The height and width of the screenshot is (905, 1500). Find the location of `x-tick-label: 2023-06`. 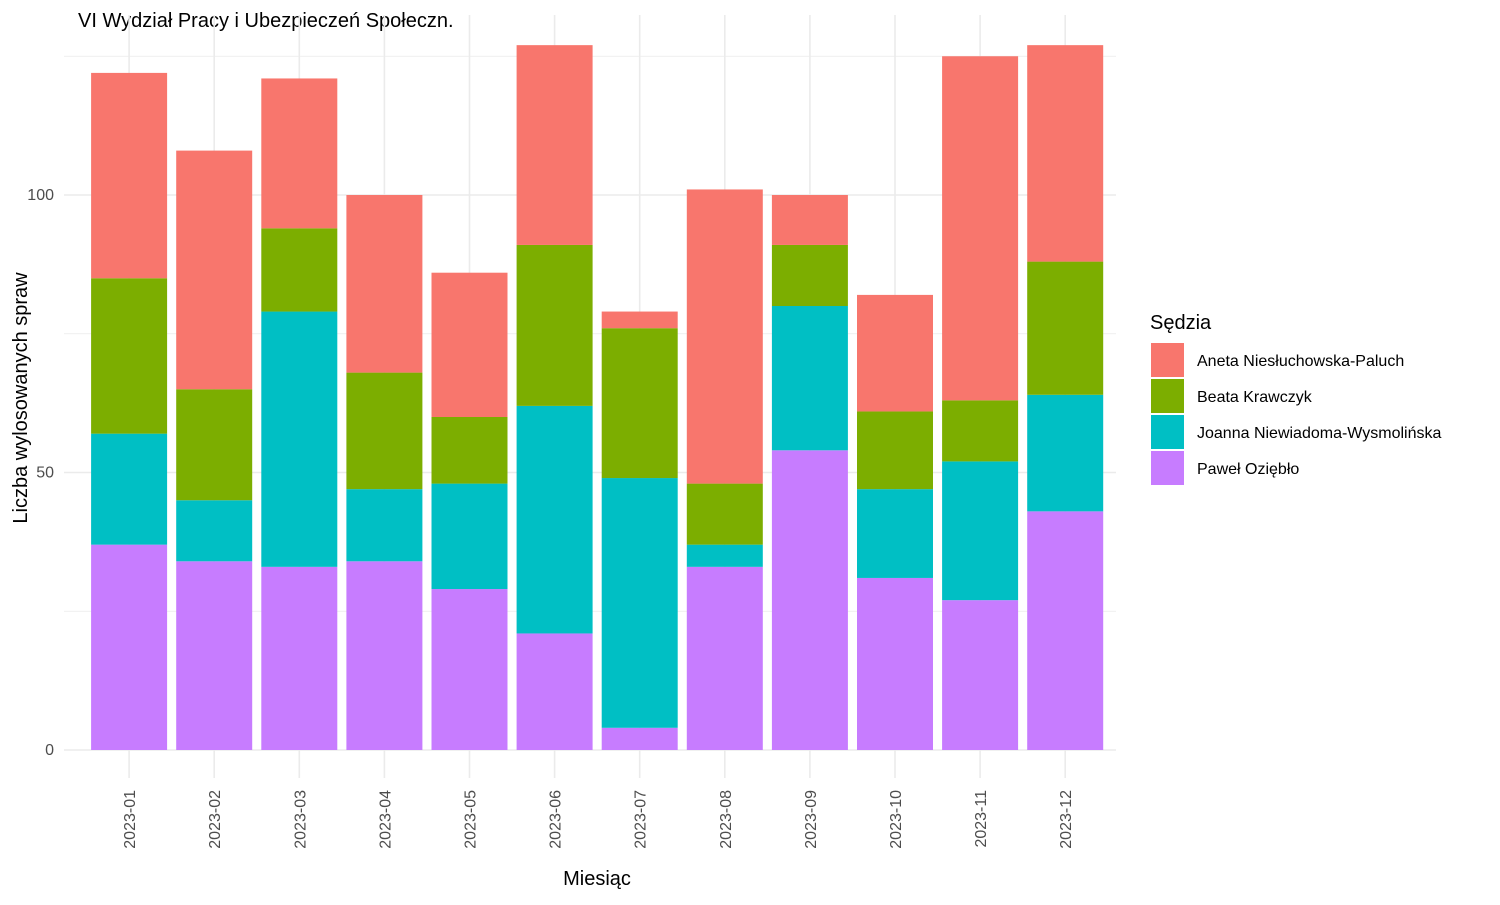

x-tick-label: 2023-06 is located at coordinates (556, 819).